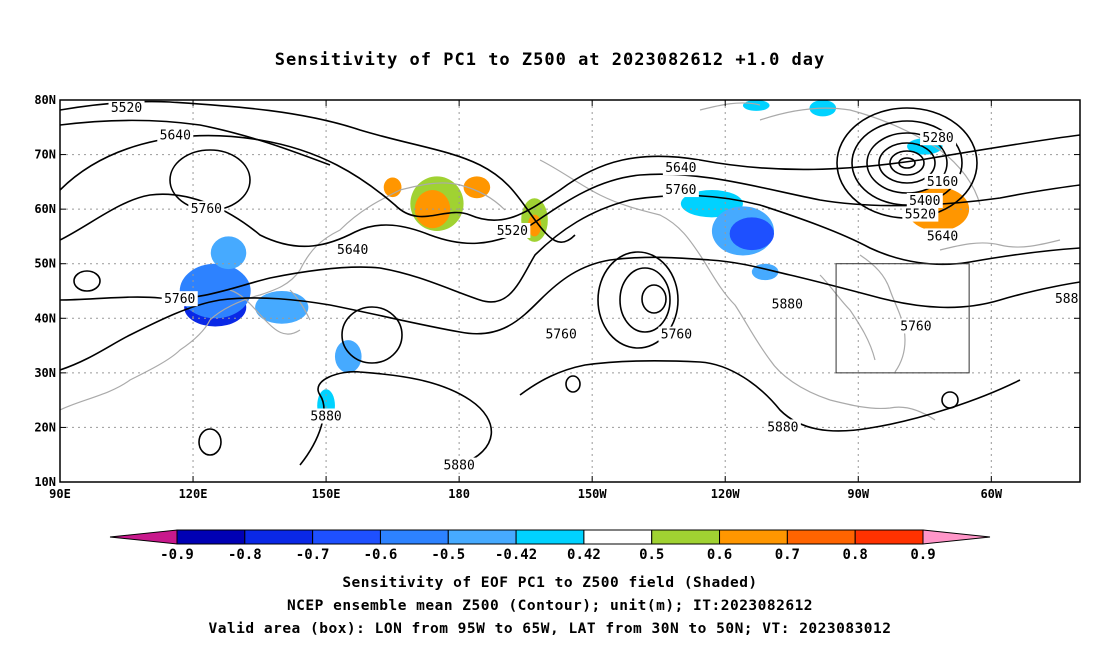  I want to click on contour-label: 5160, so click(942, 182).